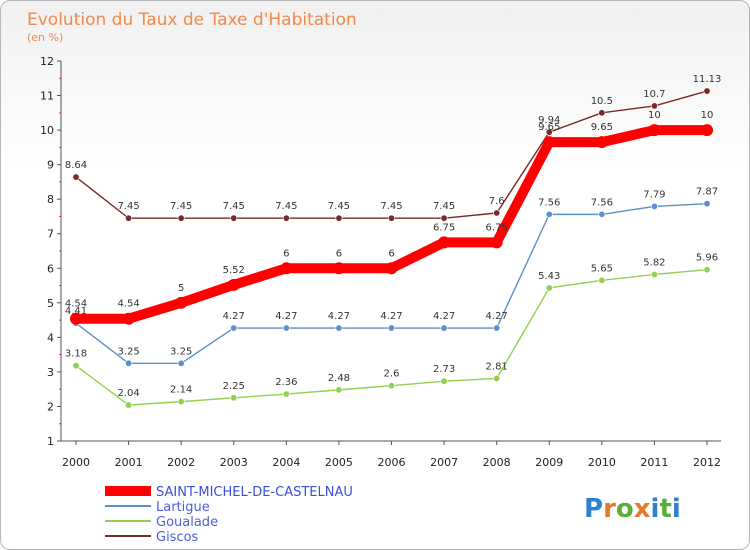 This screenshot has height=550, width=750. Describe the element at coordinates (47, 130) in the screenshot. I see `y-tick-label: 10` at that location.